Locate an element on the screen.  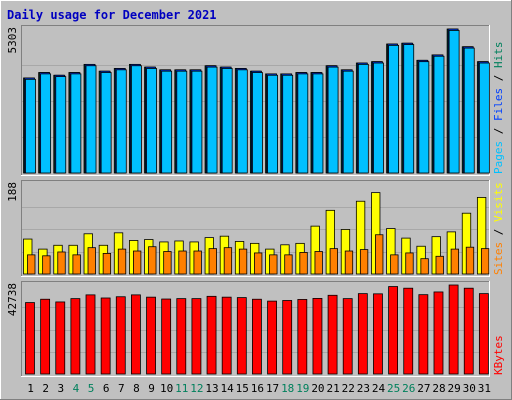
visitors-legend-part-0: Sites is located at coordinates (498, 258).